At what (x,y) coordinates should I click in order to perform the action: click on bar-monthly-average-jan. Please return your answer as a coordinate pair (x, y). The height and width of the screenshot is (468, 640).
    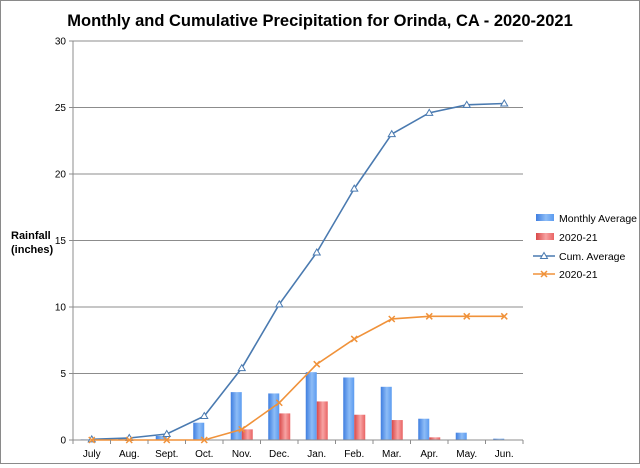
    Looking at the image, I should click on (311, 406).